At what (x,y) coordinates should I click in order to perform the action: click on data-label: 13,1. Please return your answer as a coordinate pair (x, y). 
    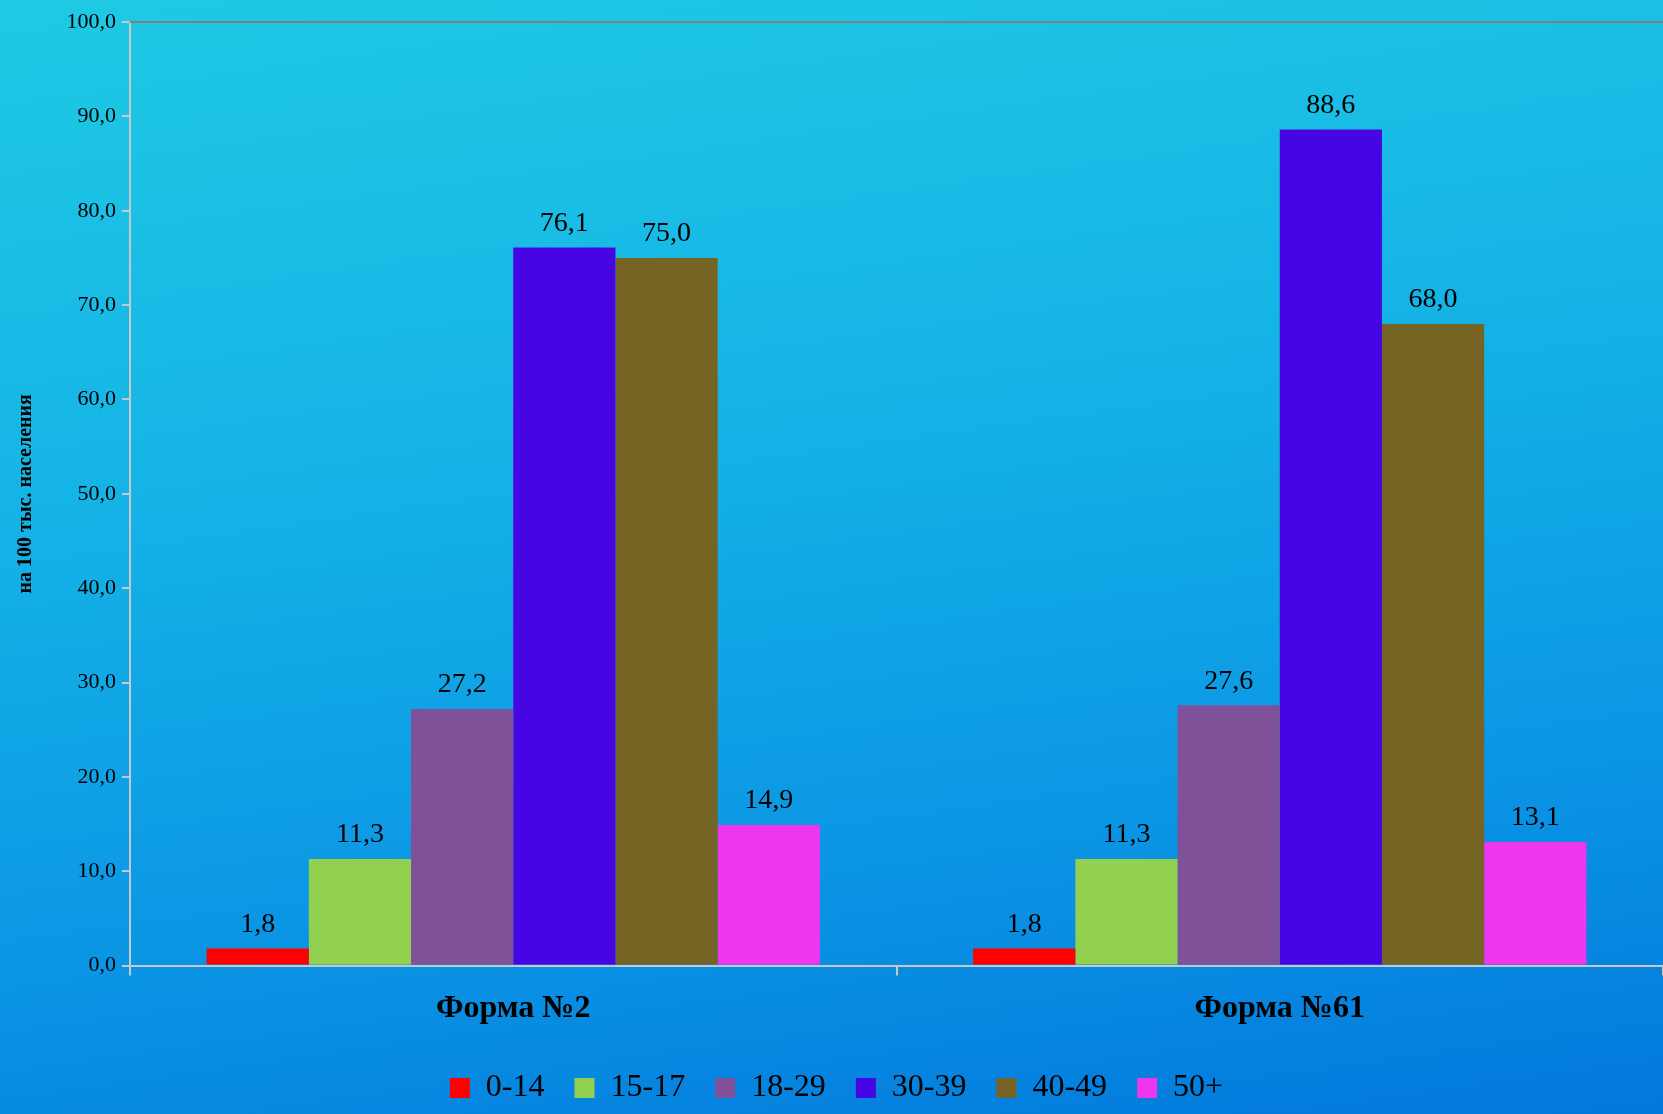
    Looking at the image, I should click on (1535, 816).